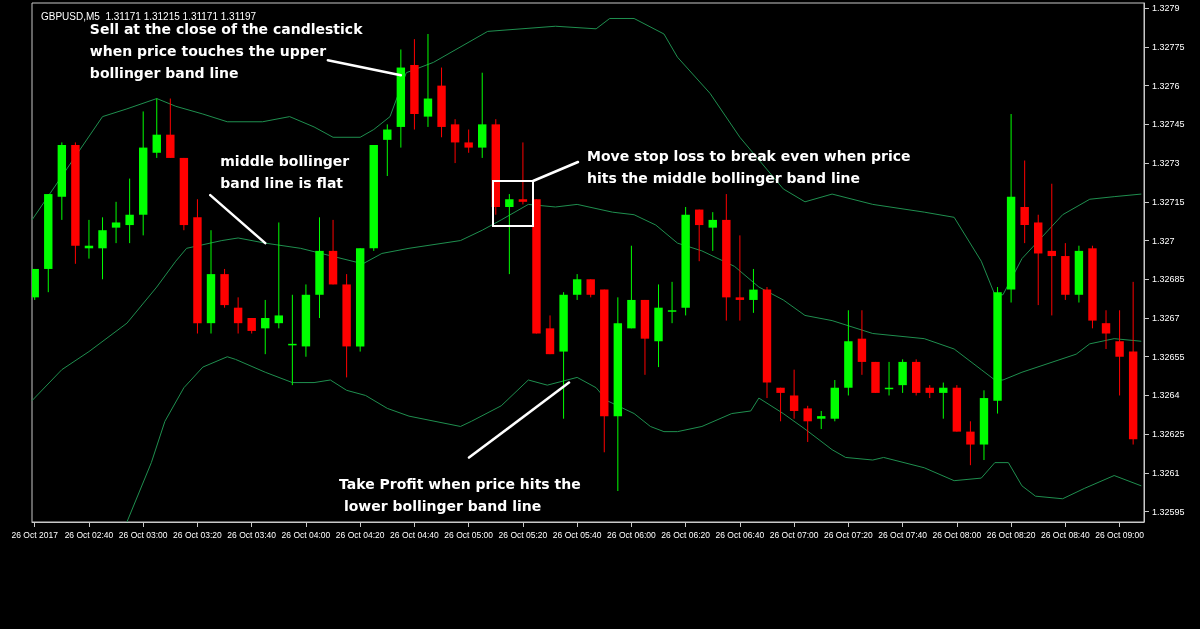  I want to click on annotation: Sell at the close of the candlestick when price touches the upper bollinger band line, so click(228, 51).